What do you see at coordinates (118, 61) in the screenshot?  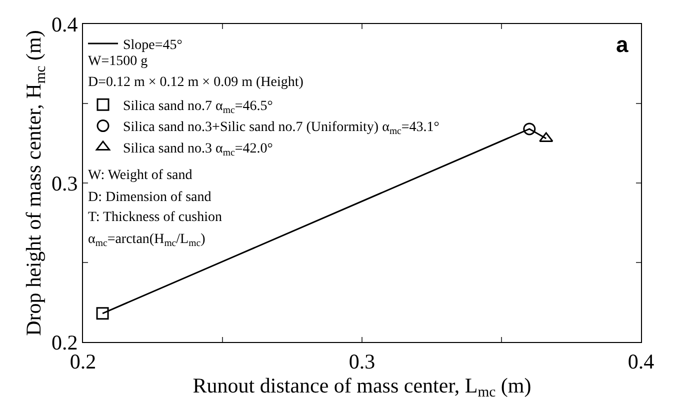 I see `annotation: W=1500 g` at bounding box center [118, 61].